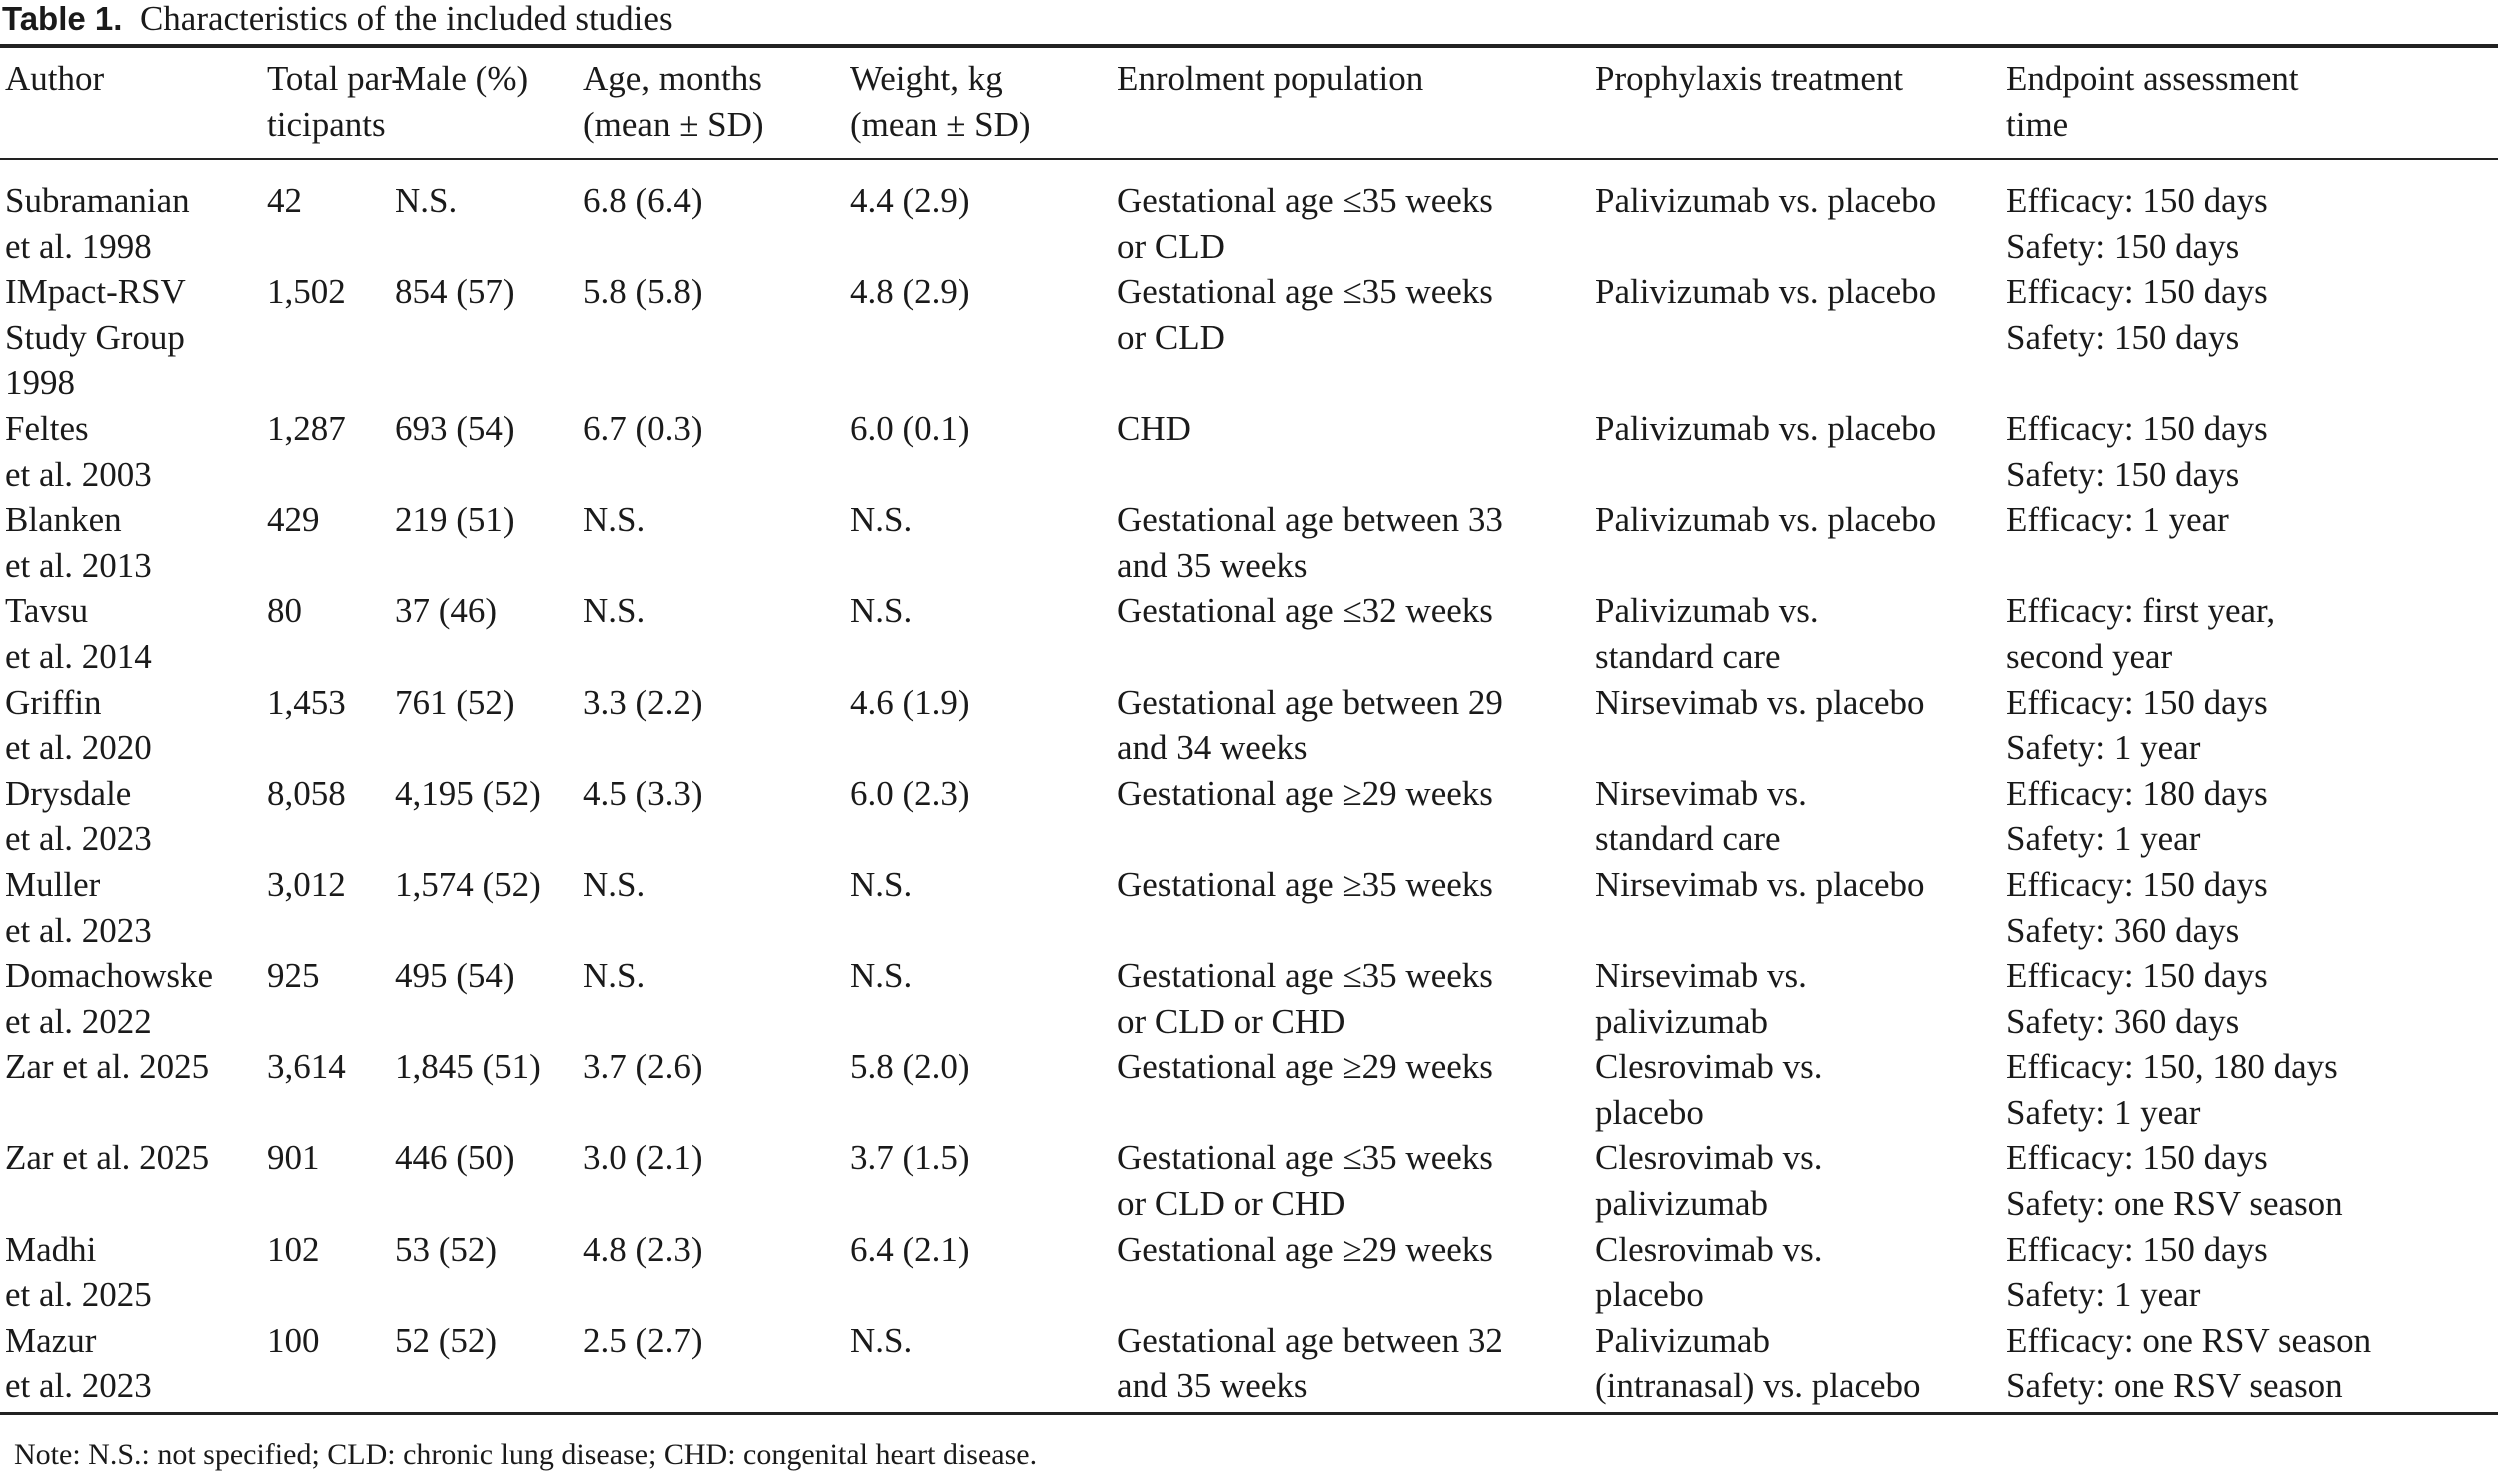  Describe the element at coordinates (326, 1089) in the screenshot. I see `cell-total-participants: 3,614` at that location.